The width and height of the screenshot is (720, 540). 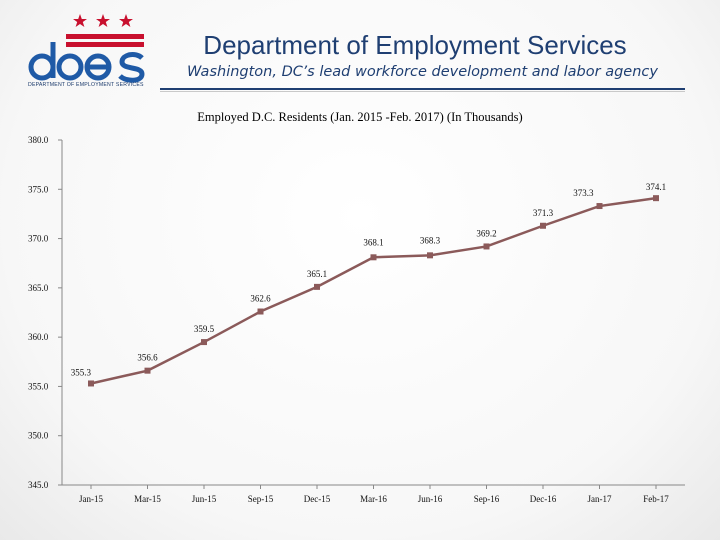 What do you see at coordinates (147, 358) in the screenshot?
I see `data-label: 356.6` at bounding box center [147, 358].